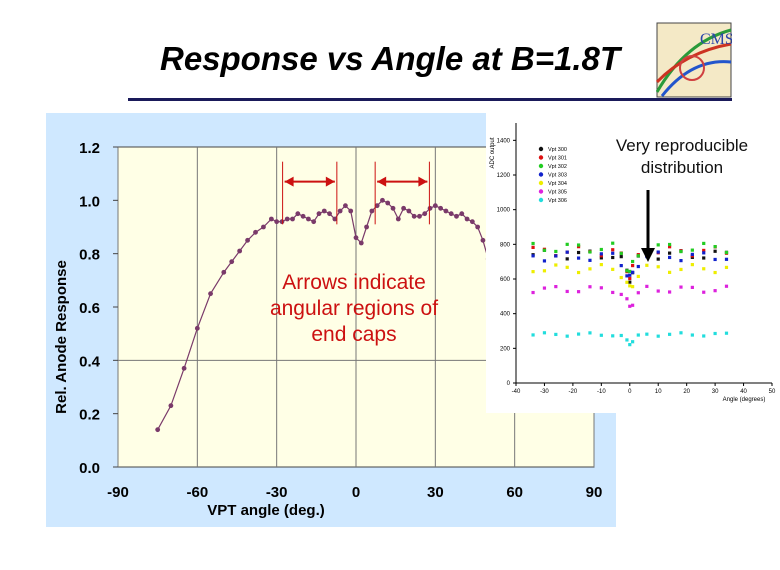  I want to click on arrows-annotation-line: Arrows indicate, so click(354, 282).